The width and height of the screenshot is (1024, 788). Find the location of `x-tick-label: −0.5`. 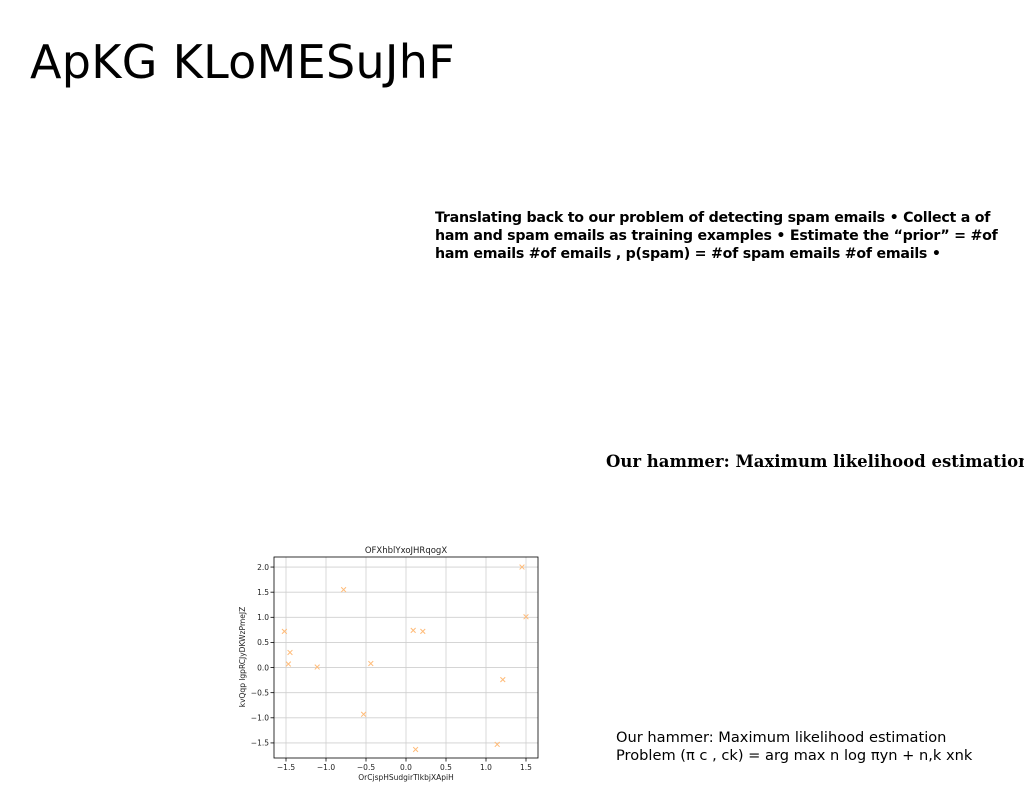

x-tick-label: −0.5 is located at coordinates (366, 767).